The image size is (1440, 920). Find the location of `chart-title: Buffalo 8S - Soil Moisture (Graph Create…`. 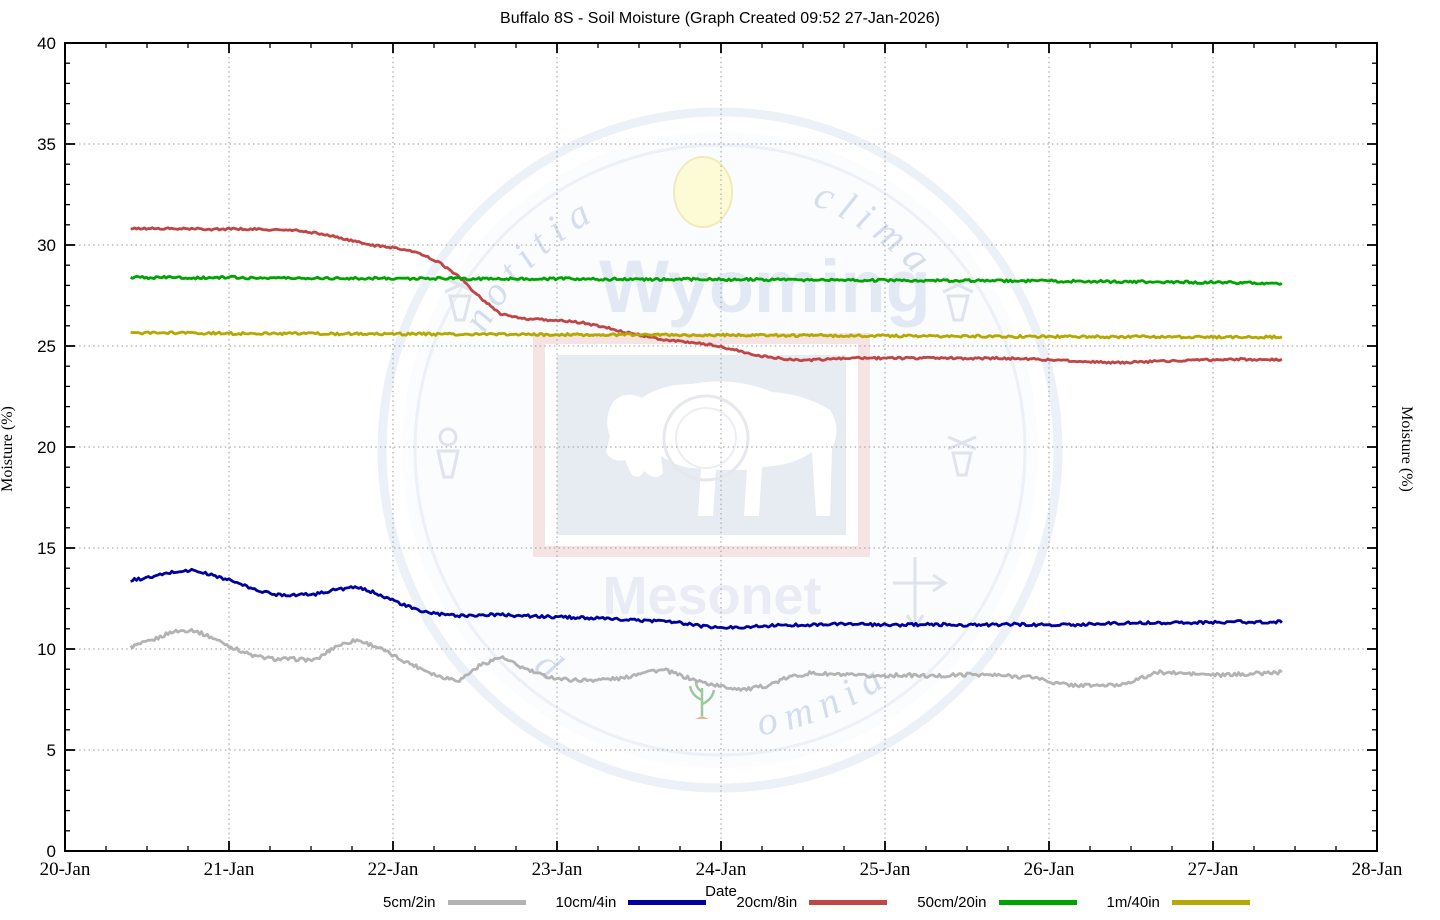

chart-title: Buffalo 8S - Soil Moisture (Graph Create… is located at coordinates (720, 18).